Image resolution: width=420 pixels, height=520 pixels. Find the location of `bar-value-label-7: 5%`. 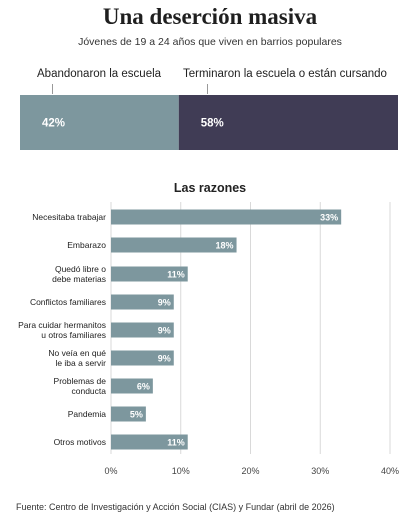

bar-value-label-7: 5% is located at coordinates (136, 415).